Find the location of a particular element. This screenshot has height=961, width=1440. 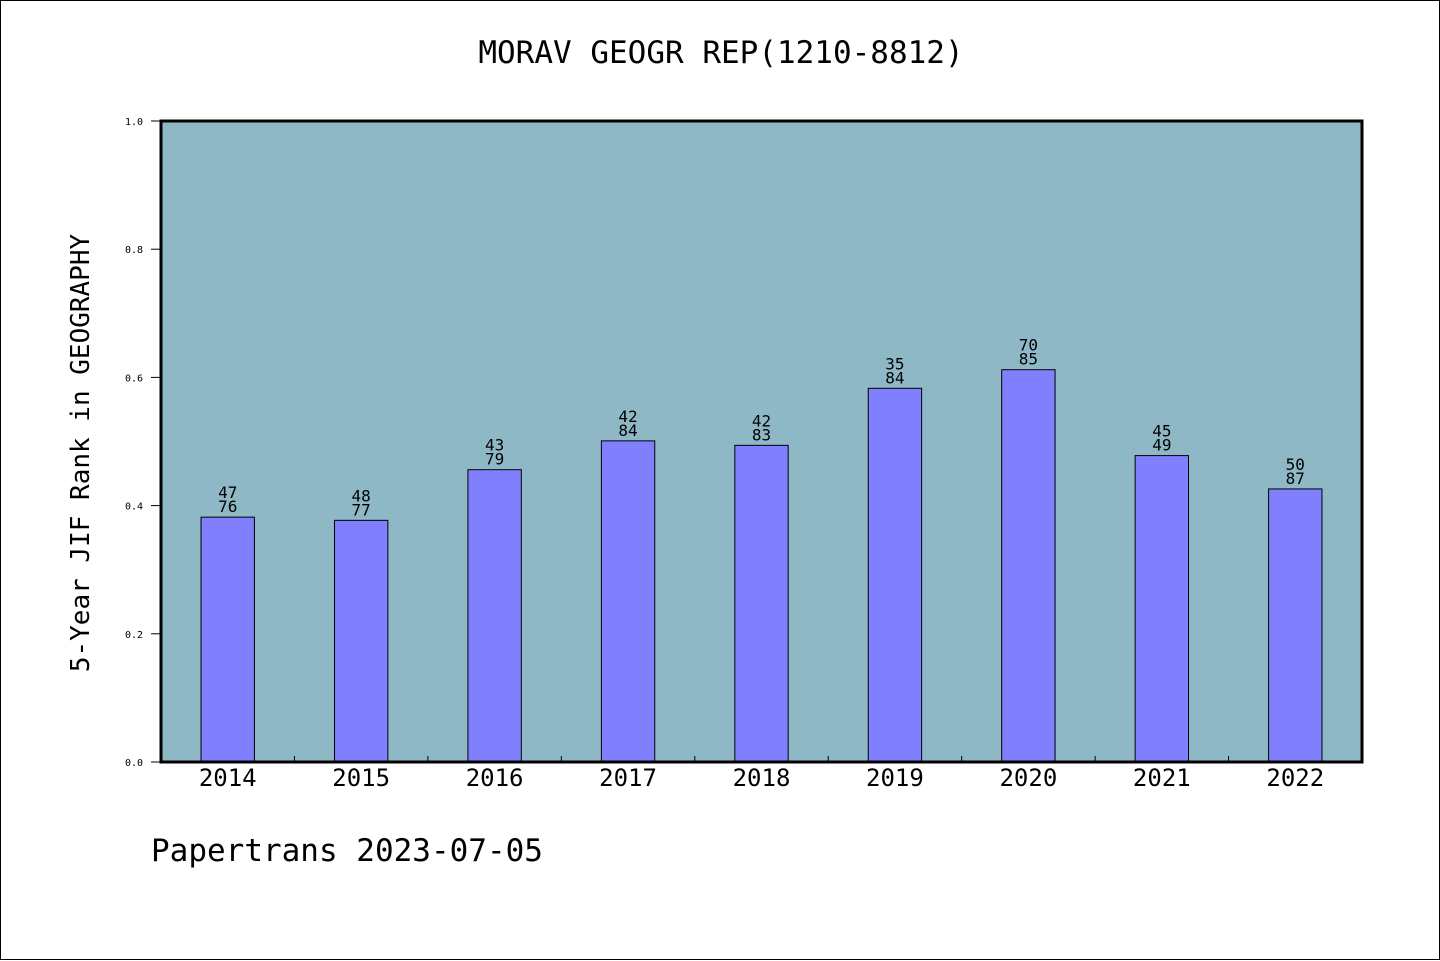

bar-rank-label: 48 is located at coordinates (361, 495).